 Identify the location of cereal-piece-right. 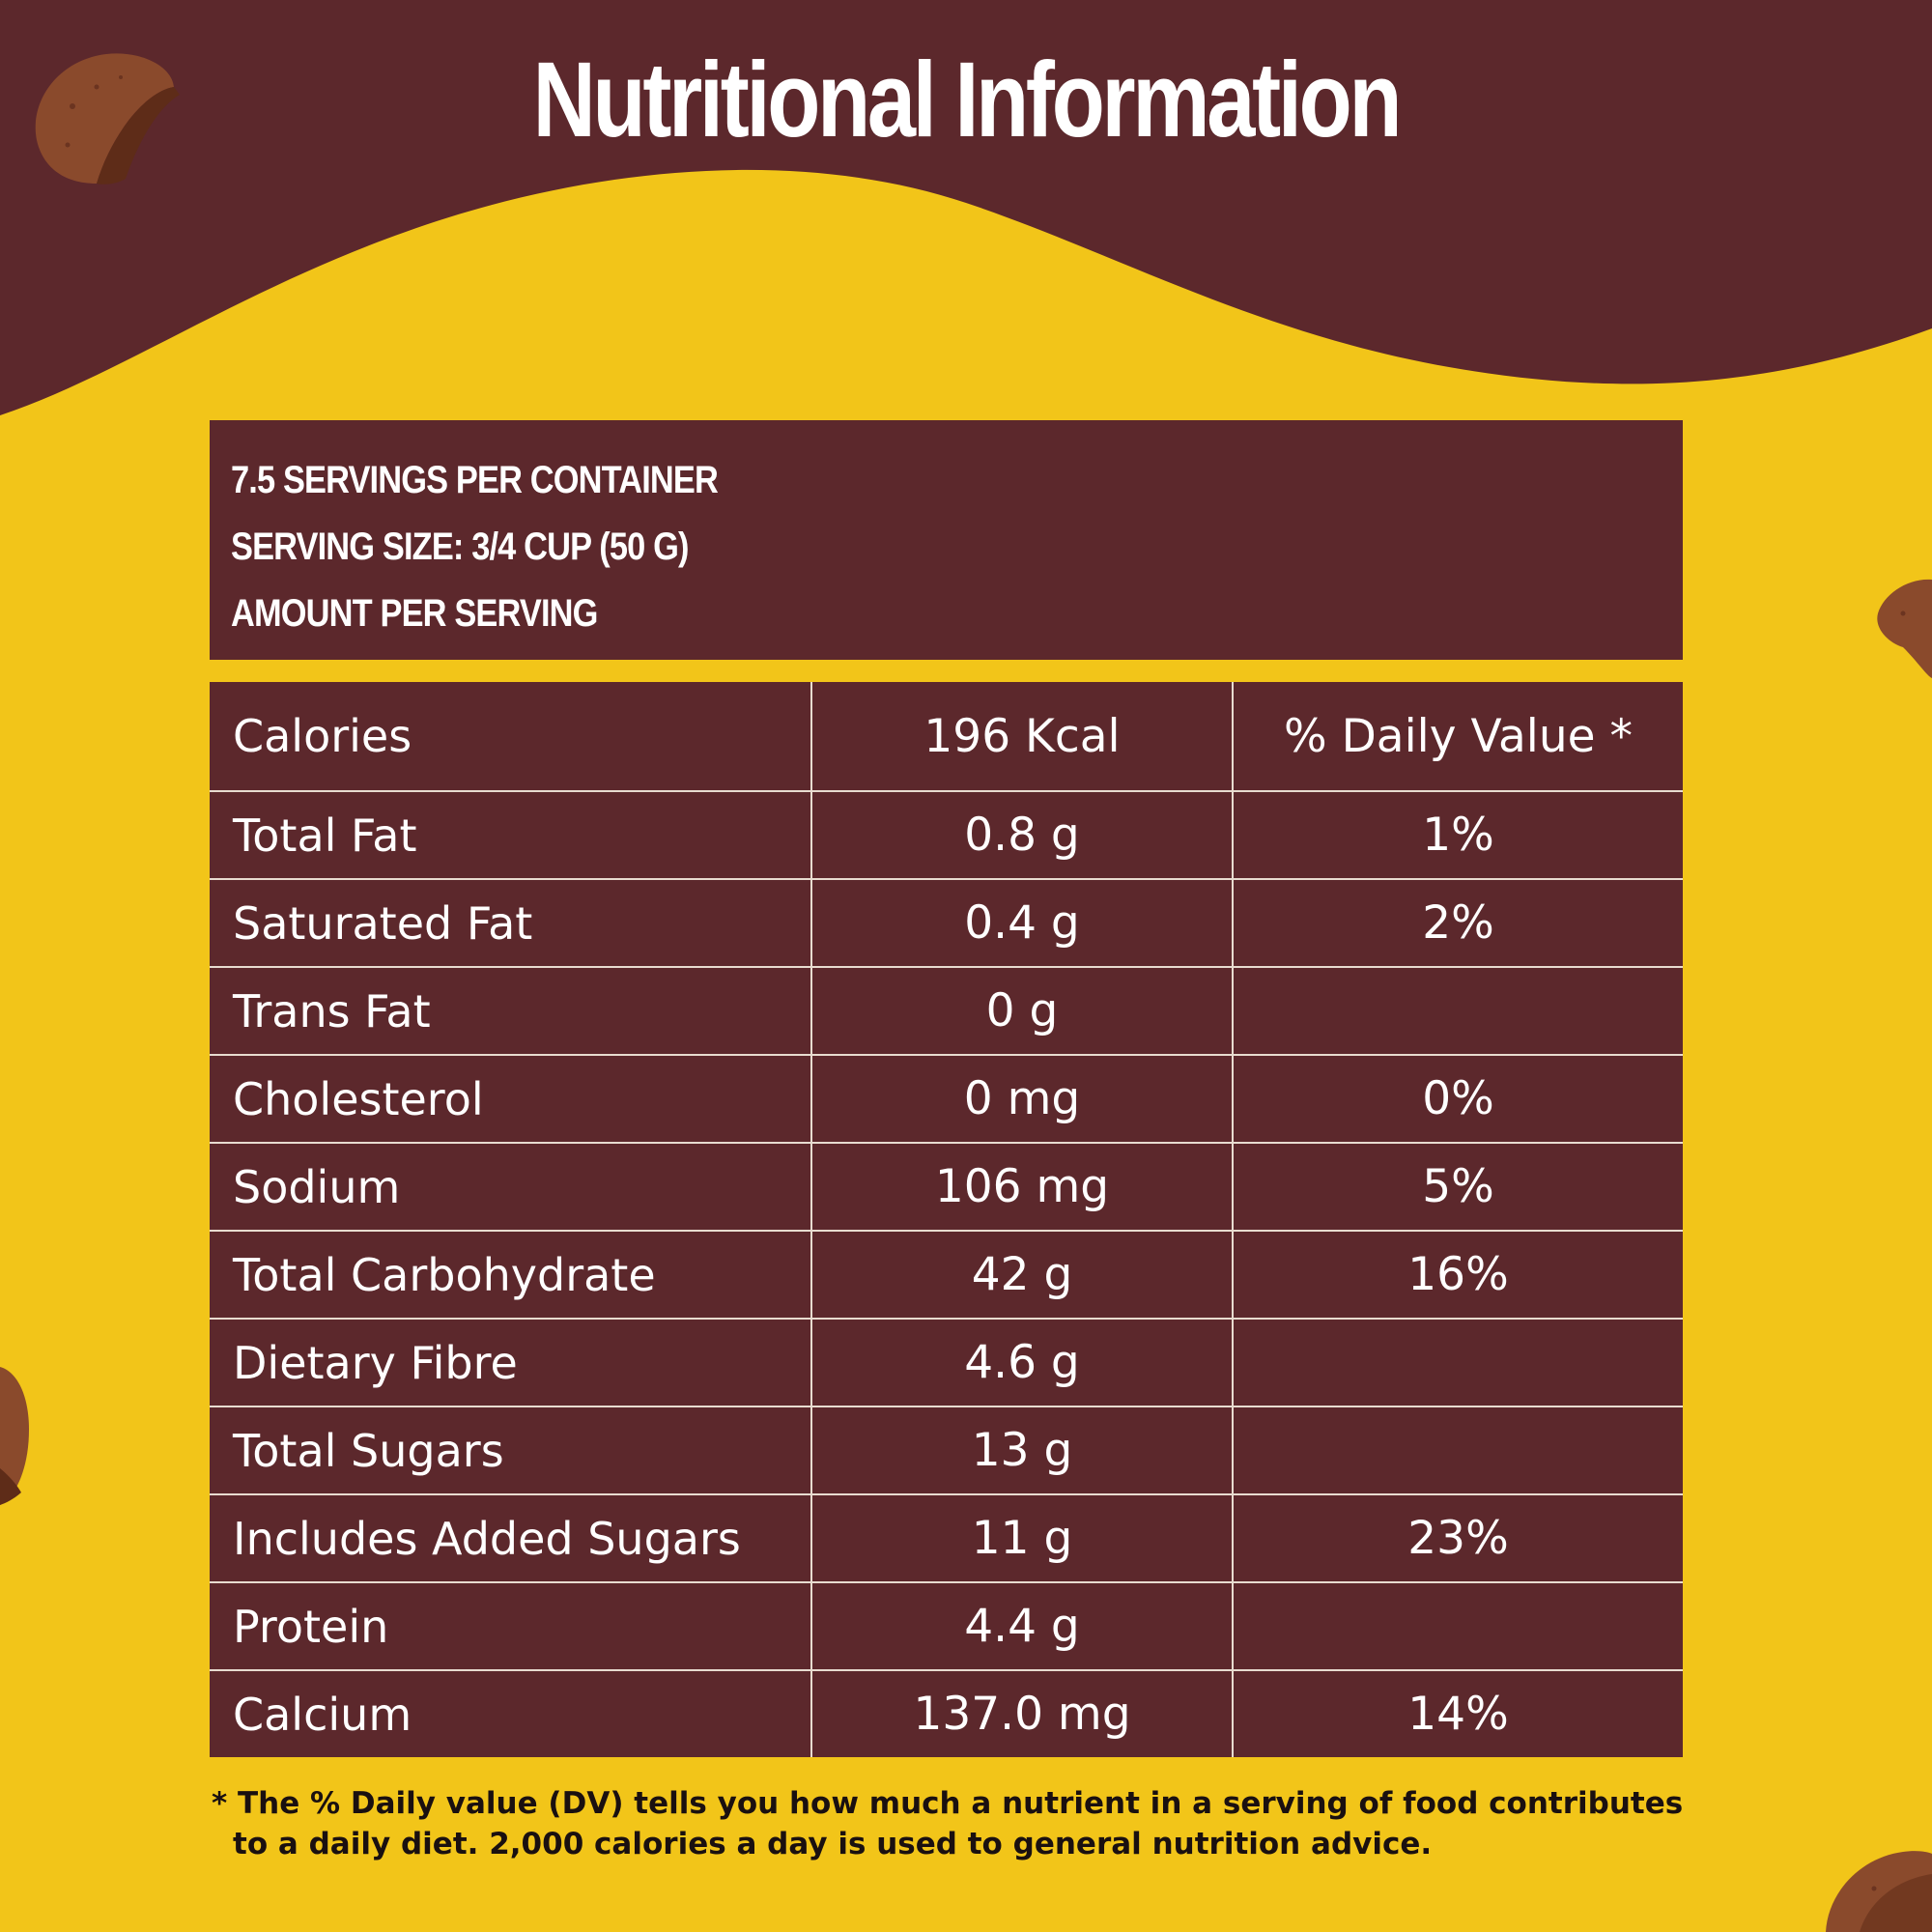
(1904, 628).